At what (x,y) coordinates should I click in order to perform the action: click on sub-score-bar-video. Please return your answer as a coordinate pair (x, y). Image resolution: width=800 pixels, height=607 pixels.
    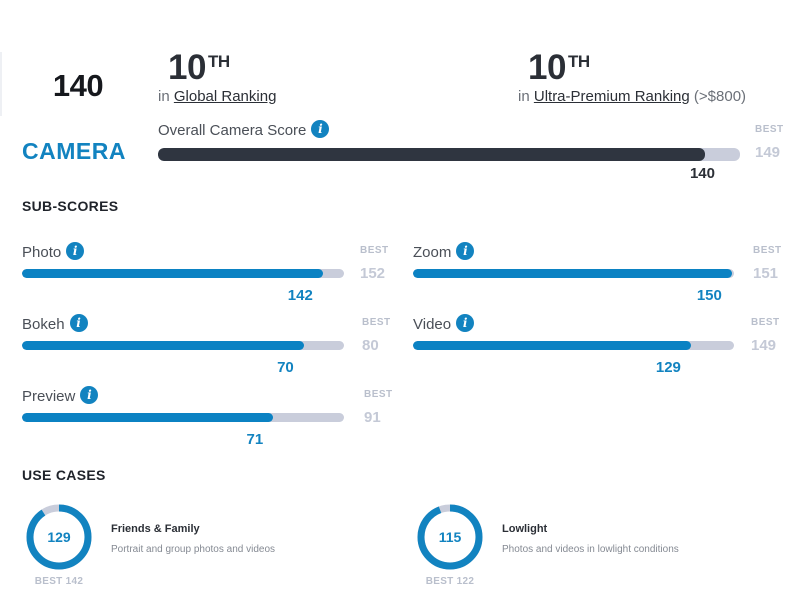
    Looking at the image, I should click on (573, 345).